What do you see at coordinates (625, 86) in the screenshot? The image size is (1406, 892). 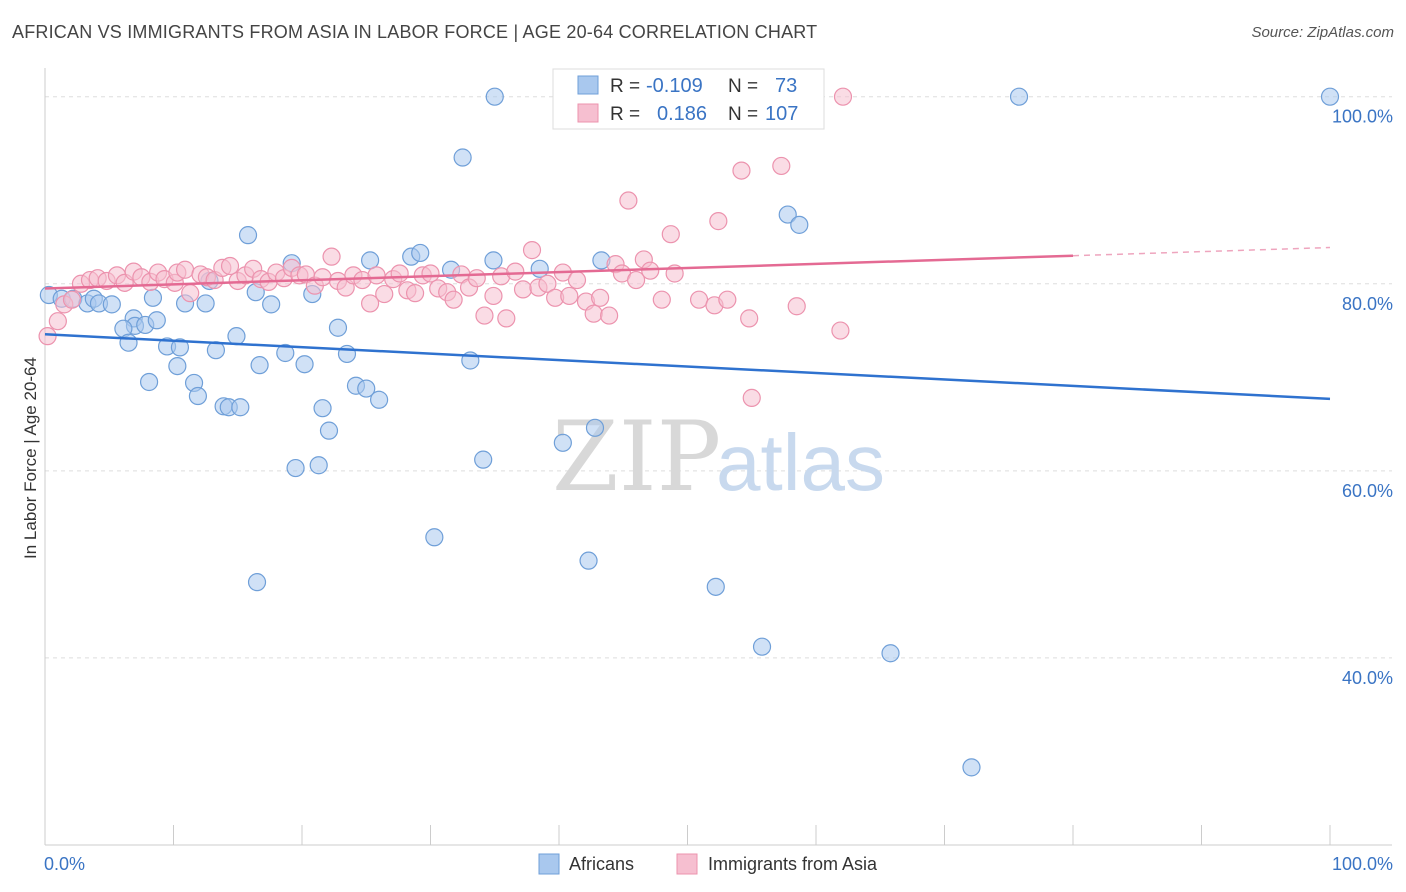 I see `legend-r-label-africans: R =` at bounding box center [625, 86].